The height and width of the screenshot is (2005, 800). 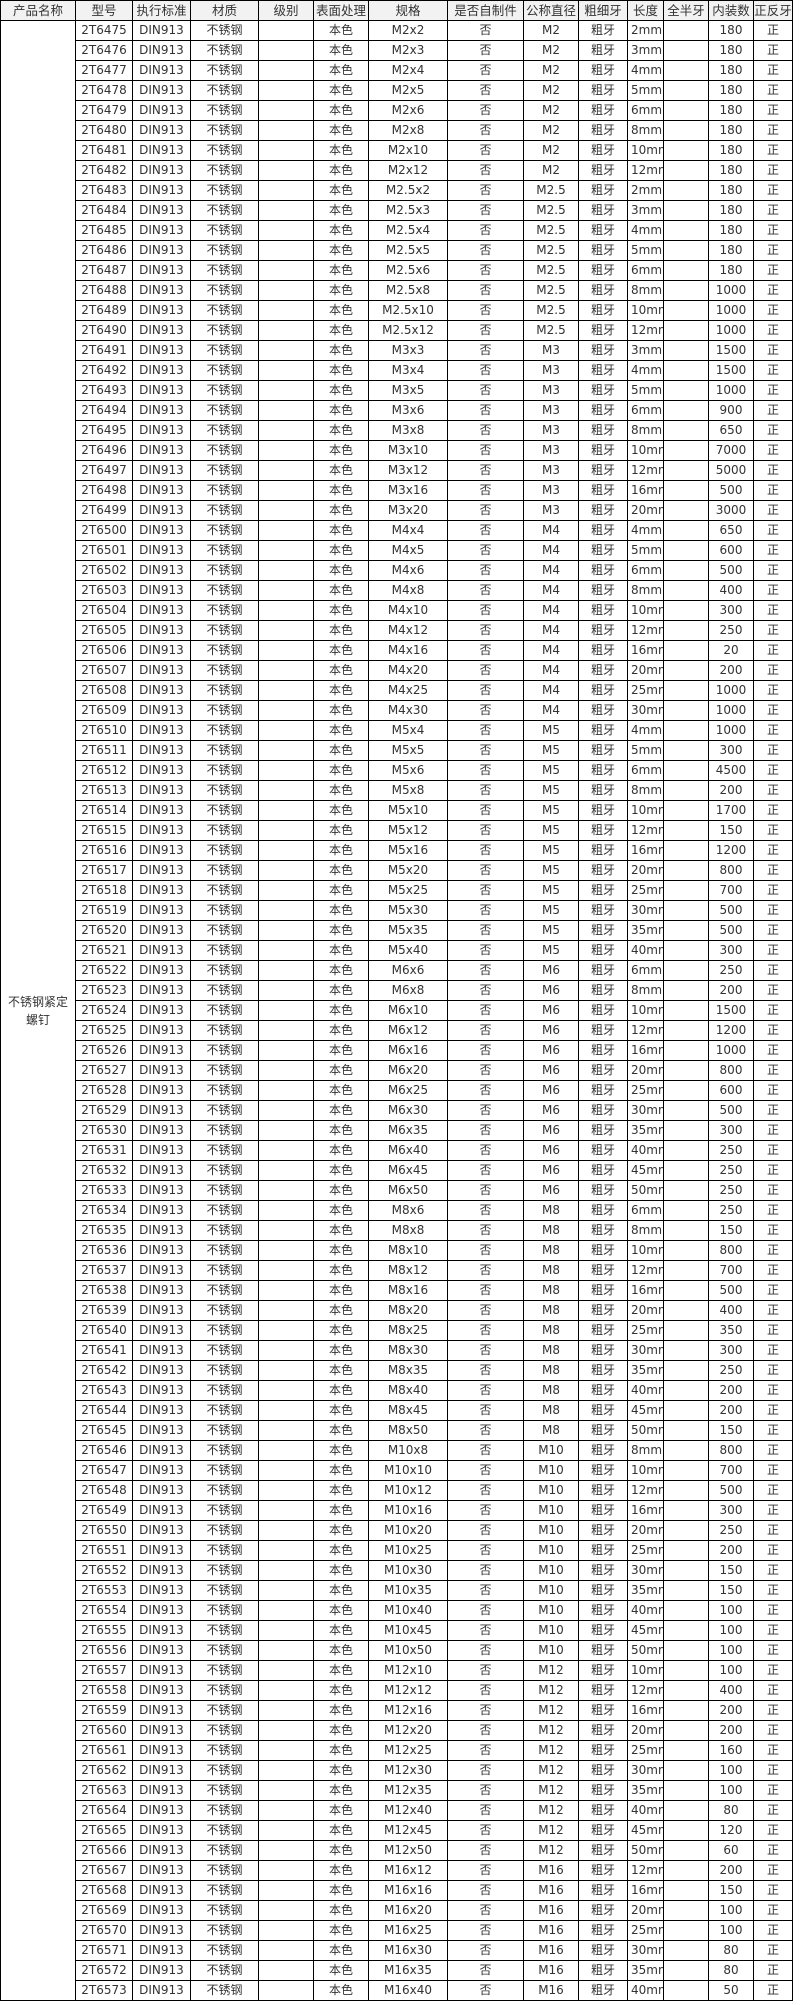 What do you see at coordinates (104, 1490) in the screenshot?
I see `cell-model: 2T6548` at bounding box center [104, 1490].